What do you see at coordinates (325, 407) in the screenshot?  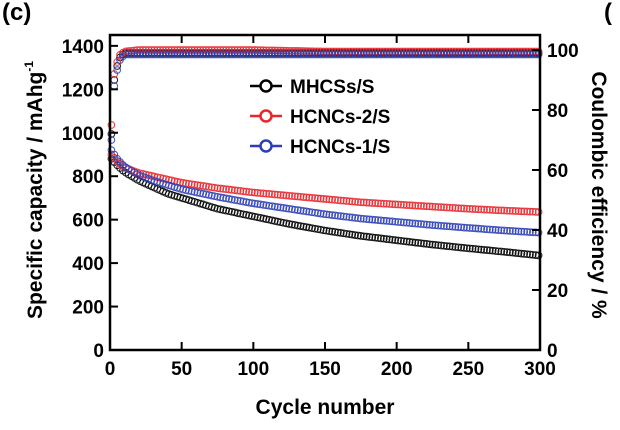 I see `x-axis-title: Cycle number` at bounding box center [325, 407].